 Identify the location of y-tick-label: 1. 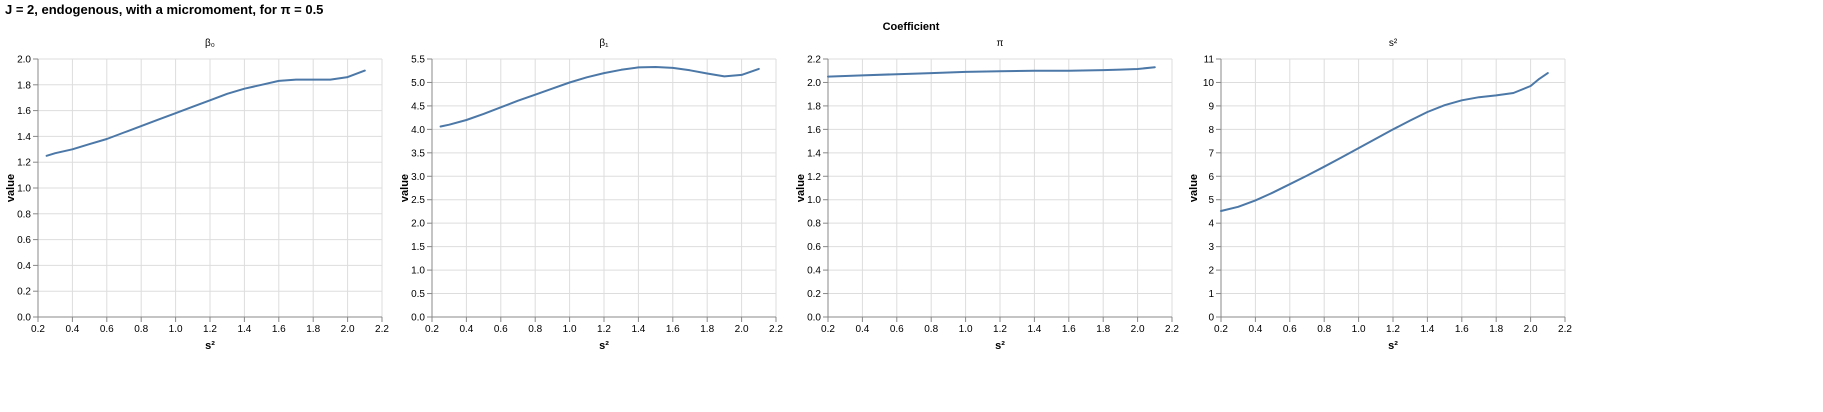
(1211, 294).